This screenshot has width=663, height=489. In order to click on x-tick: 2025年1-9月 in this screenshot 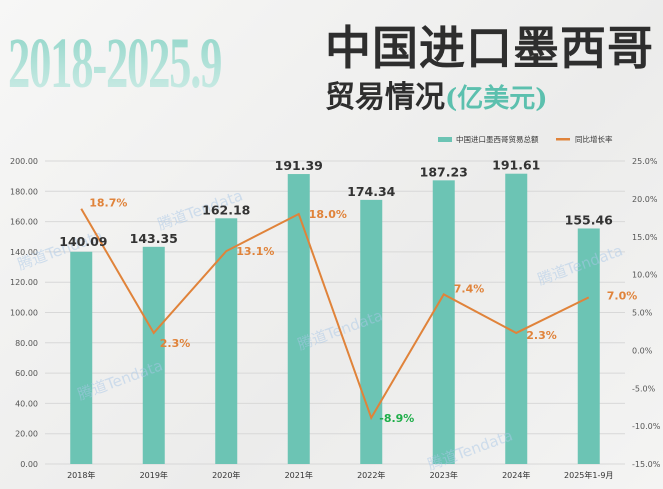, I will do `click(588, 475)`.